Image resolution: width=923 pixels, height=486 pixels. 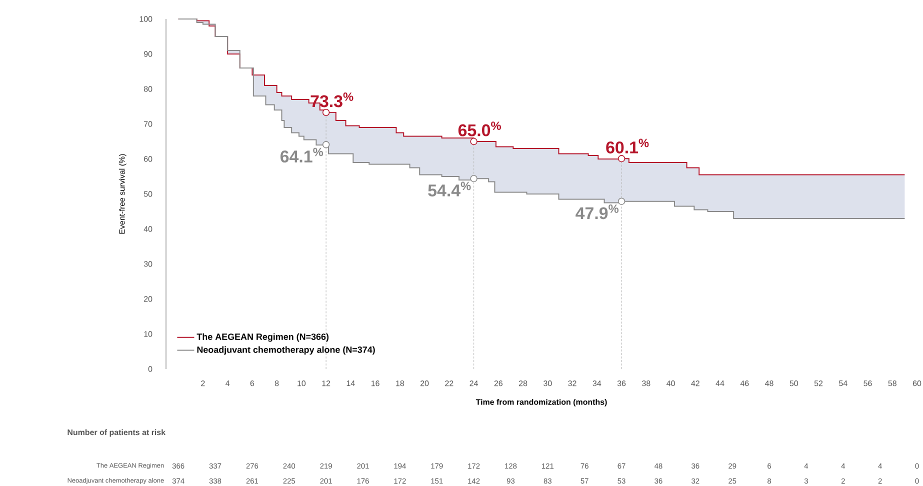 I want to click on annotation: 54.4$^{%}$, so click(x=449, y=189).